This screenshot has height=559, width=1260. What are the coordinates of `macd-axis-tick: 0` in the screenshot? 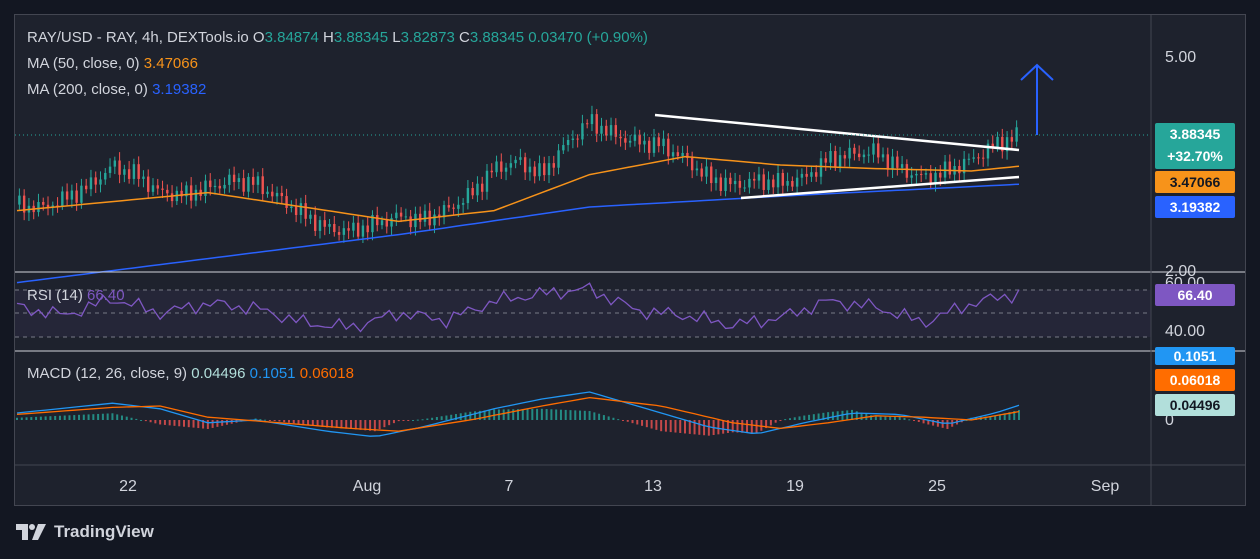 It's located at (1169, 420).